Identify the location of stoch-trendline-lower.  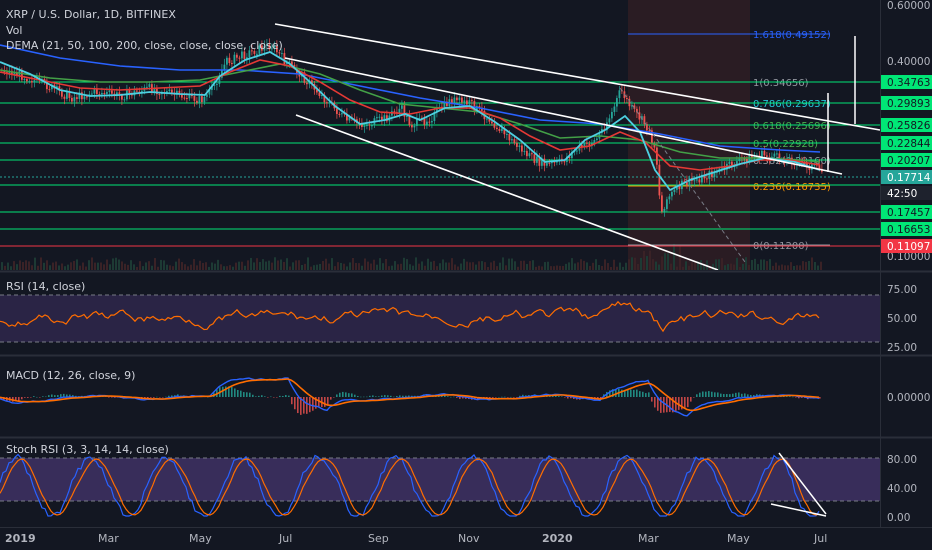
(798, 510).